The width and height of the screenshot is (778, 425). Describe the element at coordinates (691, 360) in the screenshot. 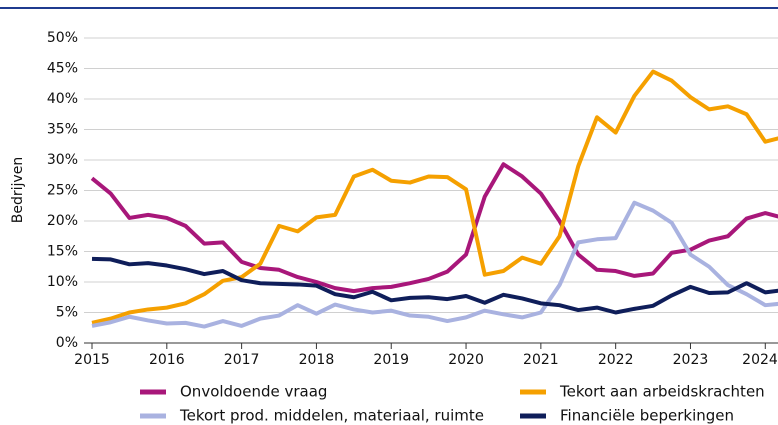

I see `x-tick-label: 2023` at that location.